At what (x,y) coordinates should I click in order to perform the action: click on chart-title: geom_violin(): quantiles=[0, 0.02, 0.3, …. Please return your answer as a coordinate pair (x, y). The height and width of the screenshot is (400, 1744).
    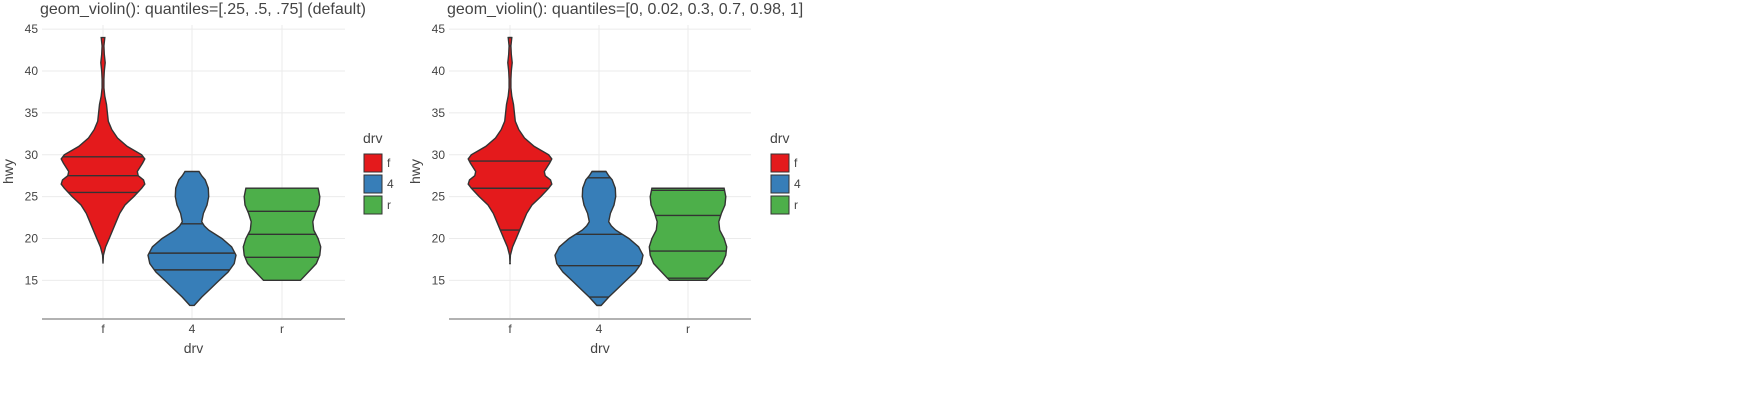
    Looking at the image, I should click on (625, 9).